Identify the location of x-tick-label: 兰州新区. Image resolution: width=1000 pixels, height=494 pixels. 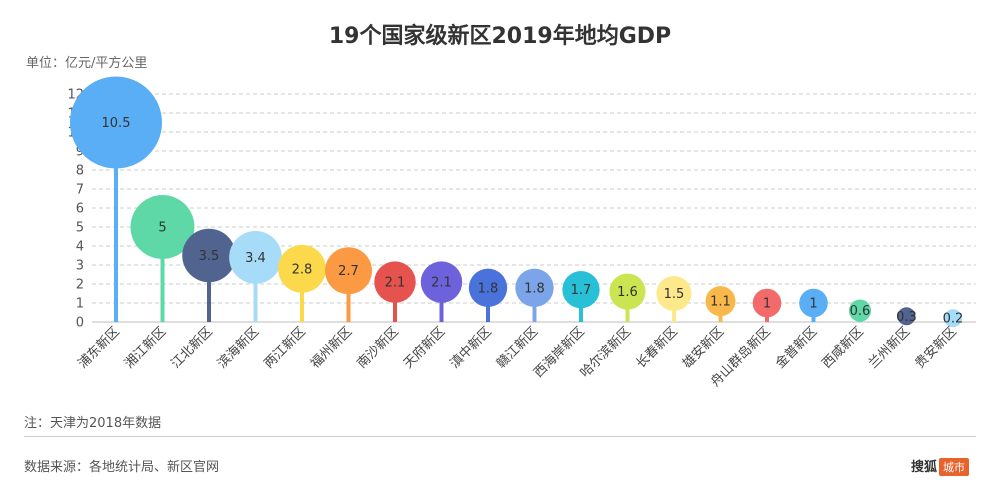
(889, 348).